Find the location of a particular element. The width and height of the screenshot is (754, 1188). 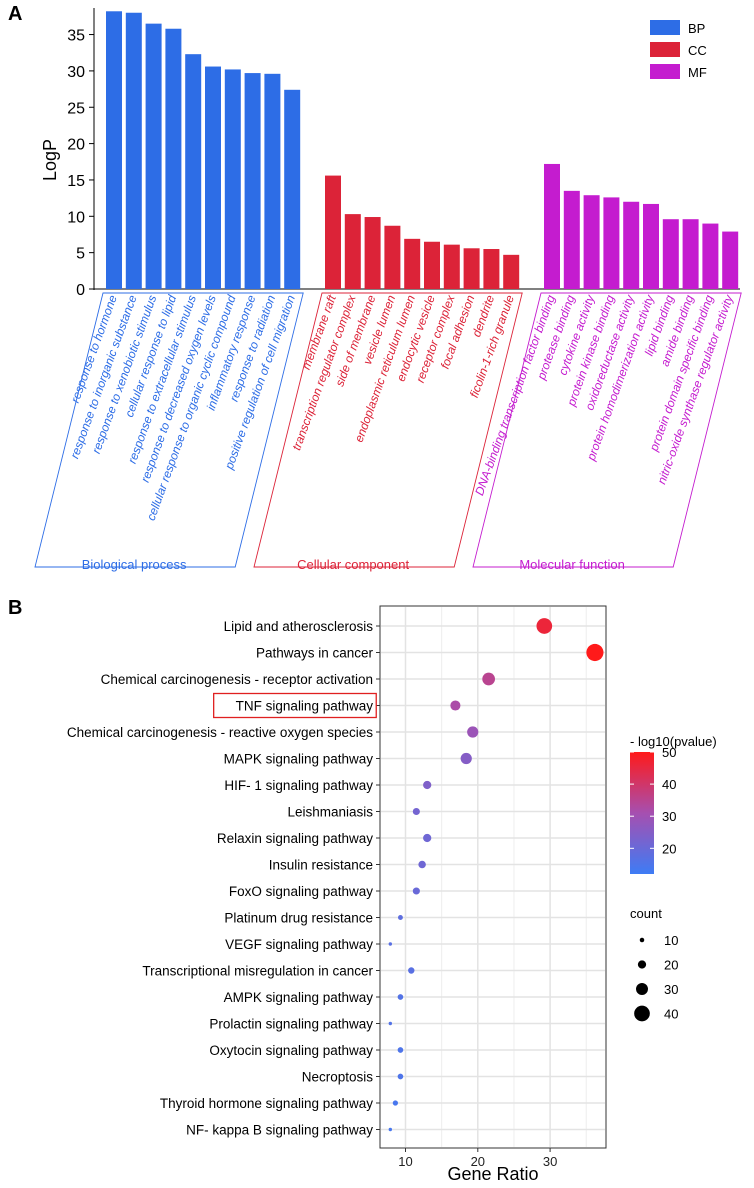

dot-plot-xlabel: Gene Ratio is located at coordinates (492, 1174).